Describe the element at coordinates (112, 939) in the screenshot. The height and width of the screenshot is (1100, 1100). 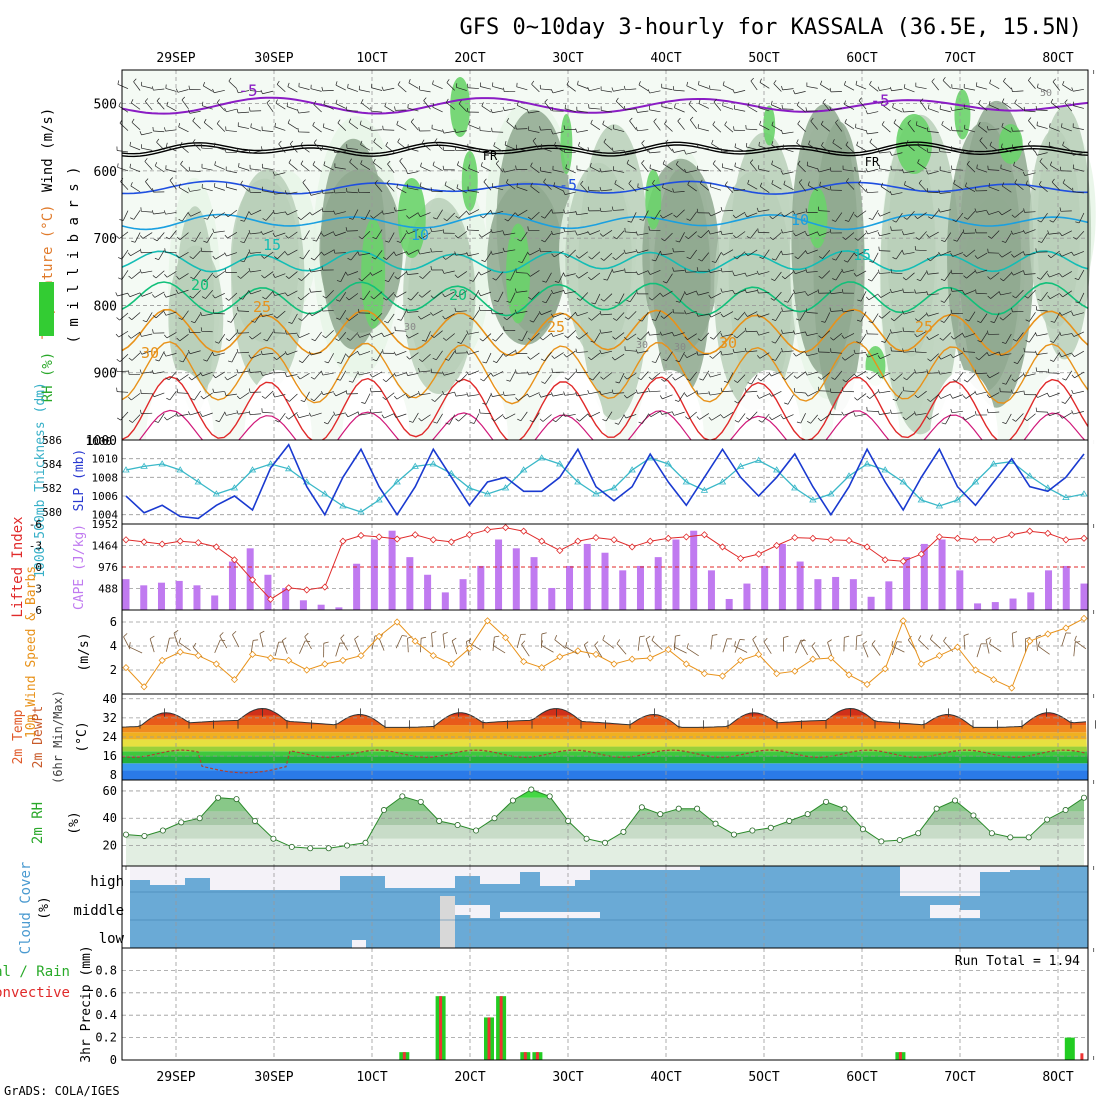
I see `cloud-level-low: low` at that location.